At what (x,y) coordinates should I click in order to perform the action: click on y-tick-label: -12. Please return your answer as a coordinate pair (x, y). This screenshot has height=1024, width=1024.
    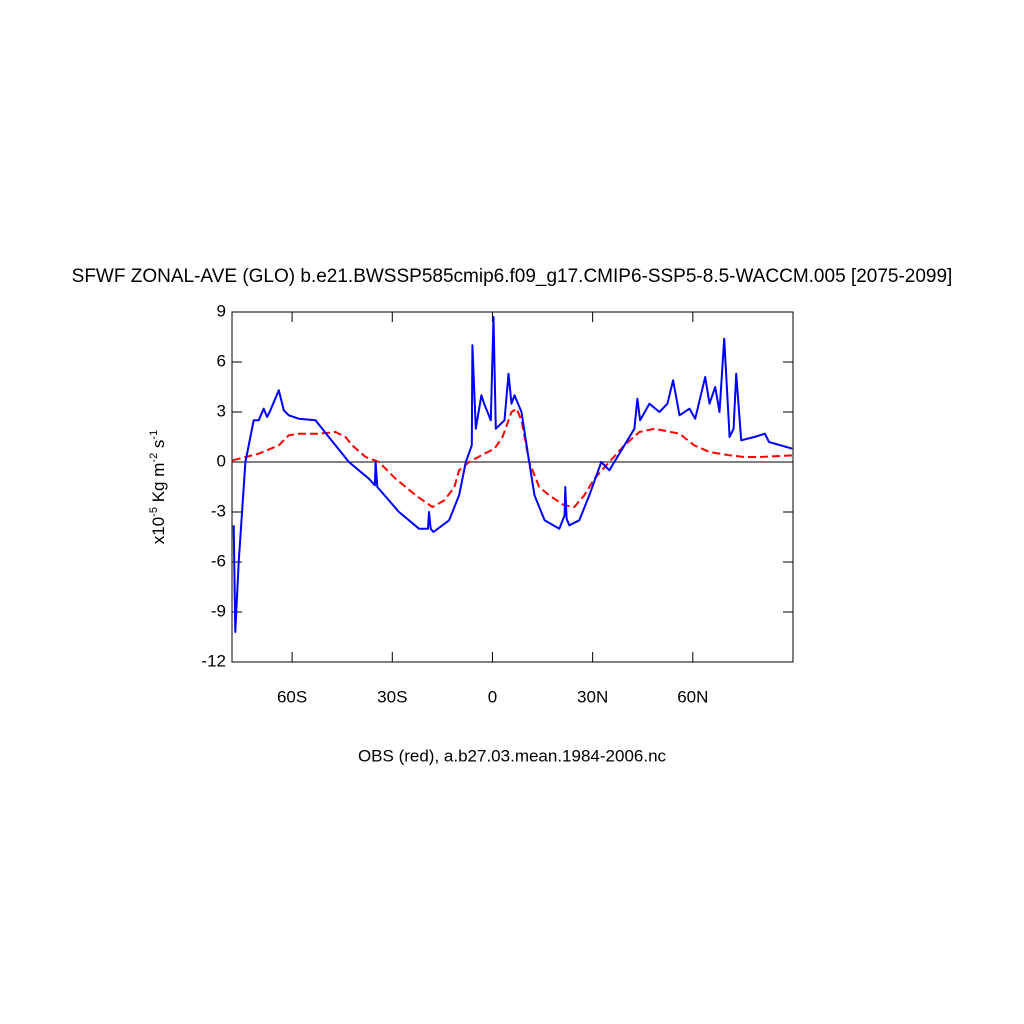
    Looking at the image, I should click on (213, 660).